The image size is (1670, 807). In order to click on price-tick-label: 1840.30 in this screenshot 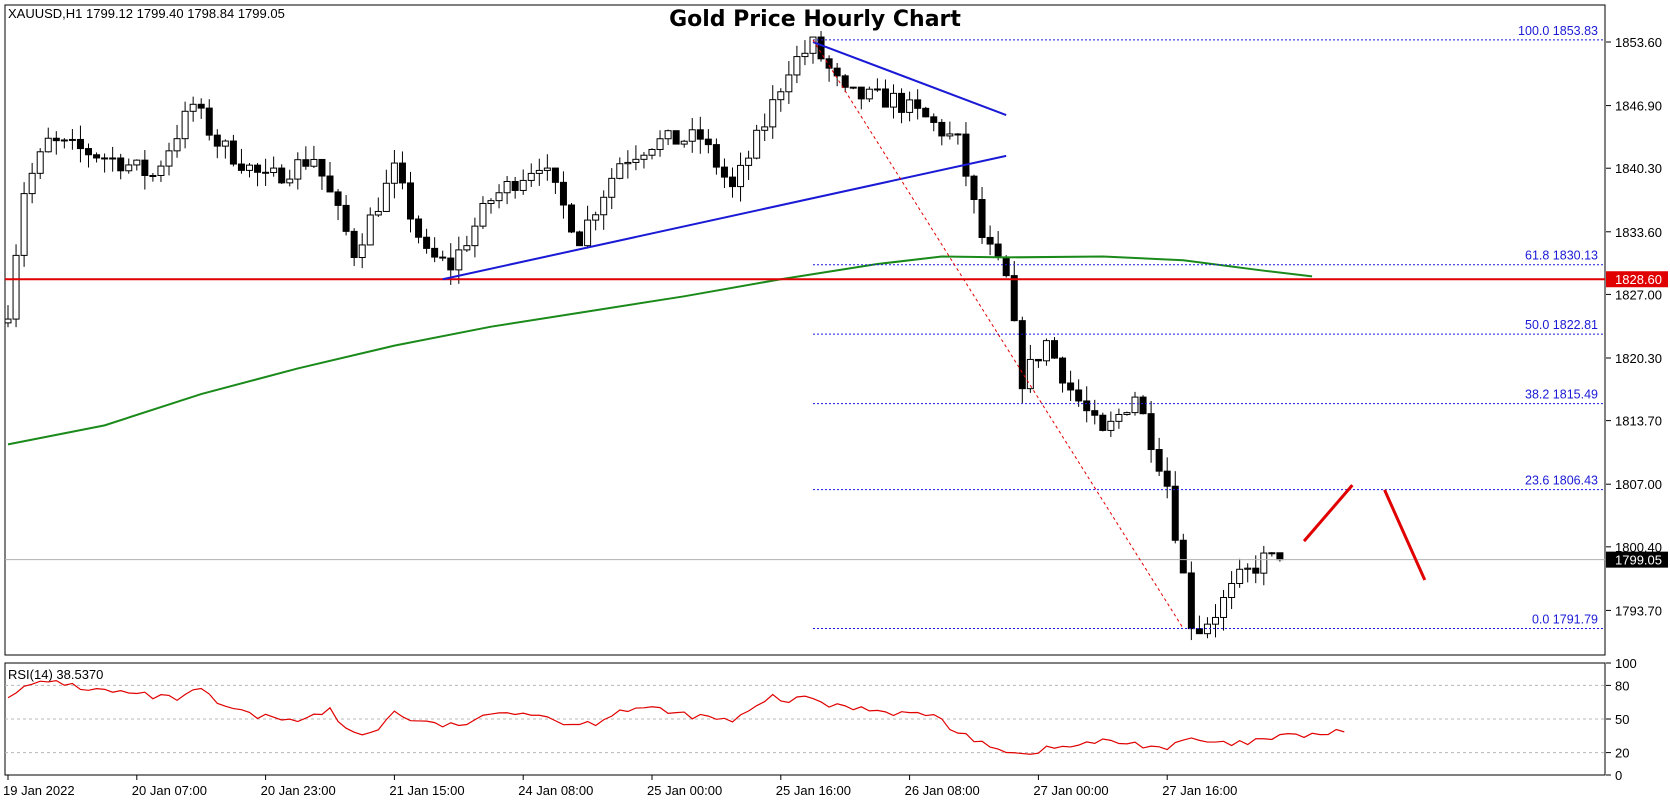, I will do `click(1638, 168)`.